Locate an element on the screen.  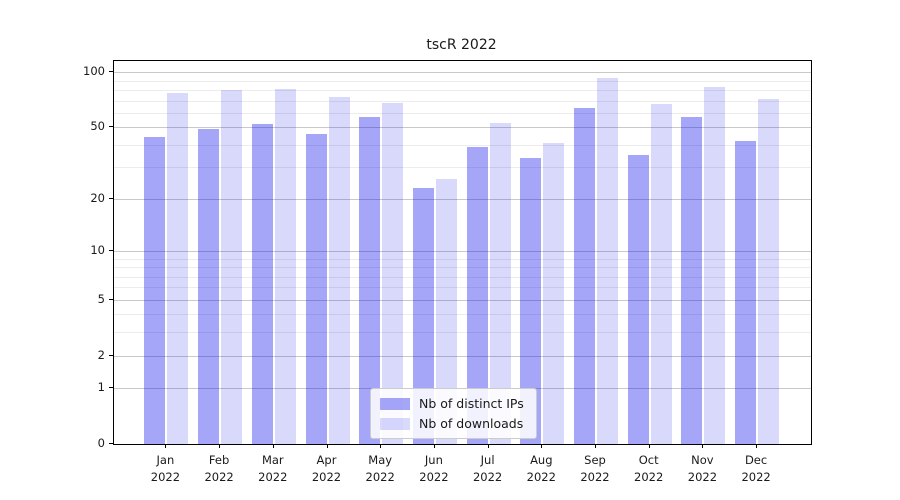
x-axis-tick-label: Sep 2022 is located at coordinates (595, 469).